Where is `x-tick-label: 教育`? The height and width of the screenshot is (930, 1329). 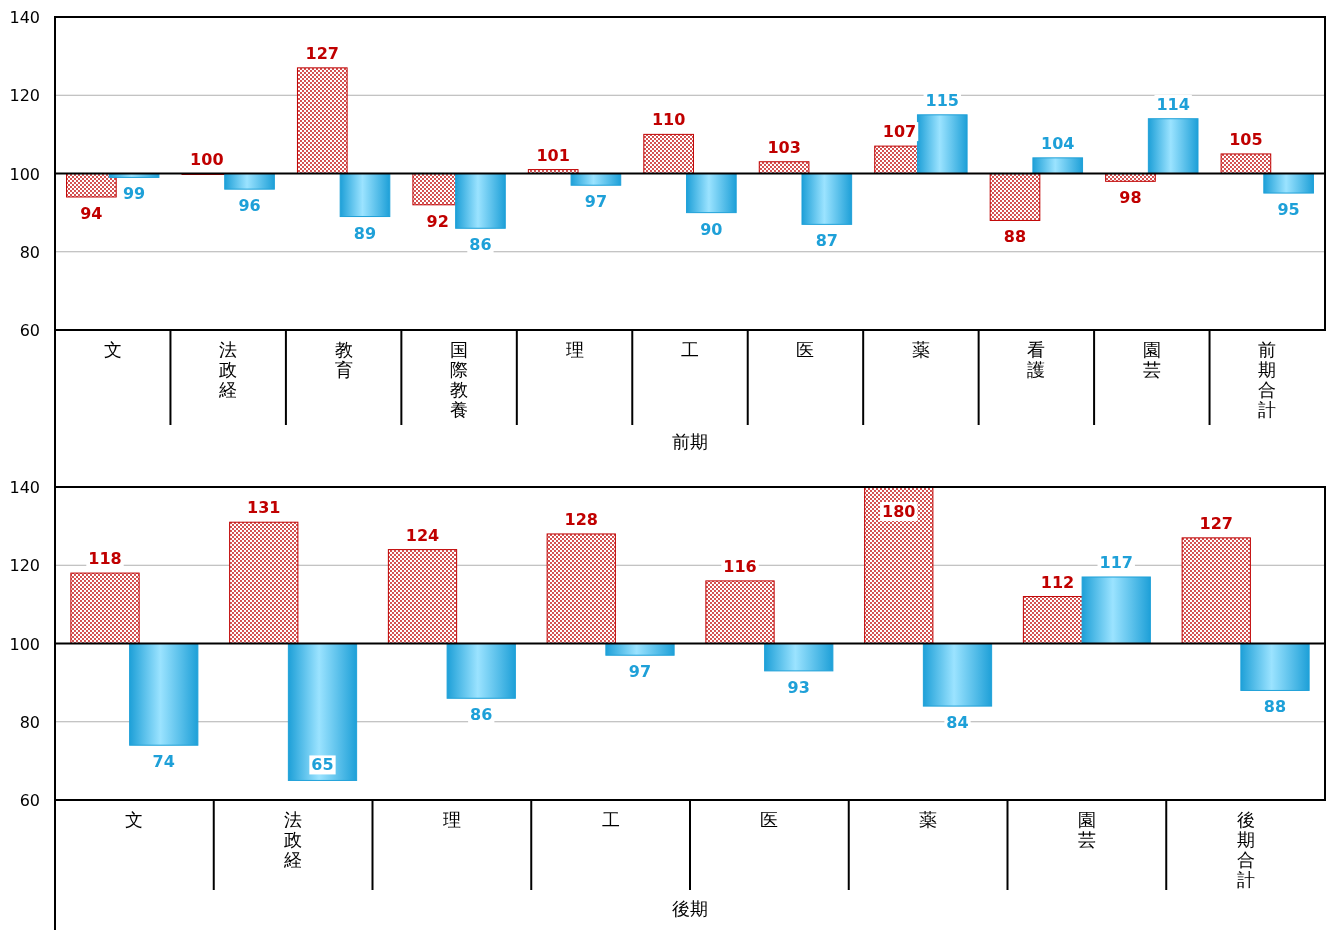 x-tick-label: 教育 is located at coordinates (343, 359).